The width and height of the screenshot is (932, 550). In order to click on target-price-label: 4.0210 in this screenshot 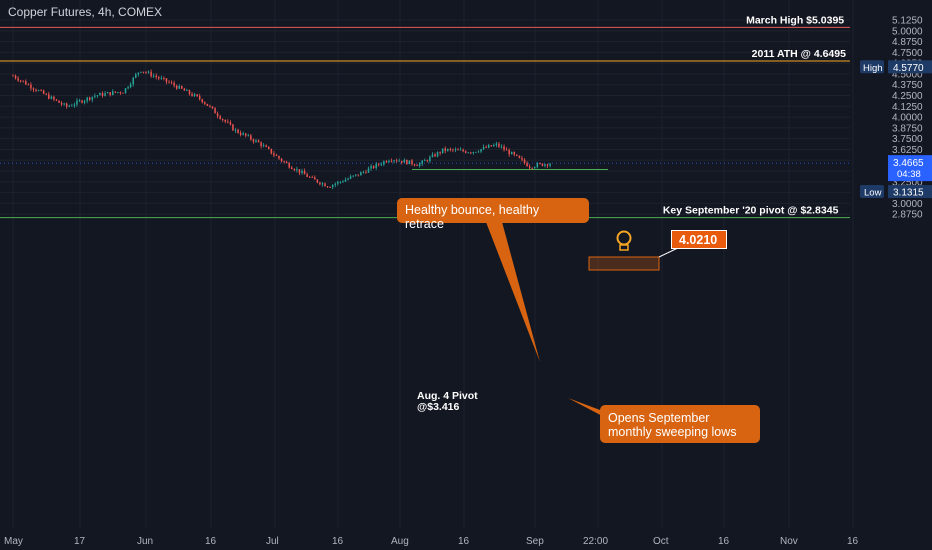, I will do `click(699, 239)`.